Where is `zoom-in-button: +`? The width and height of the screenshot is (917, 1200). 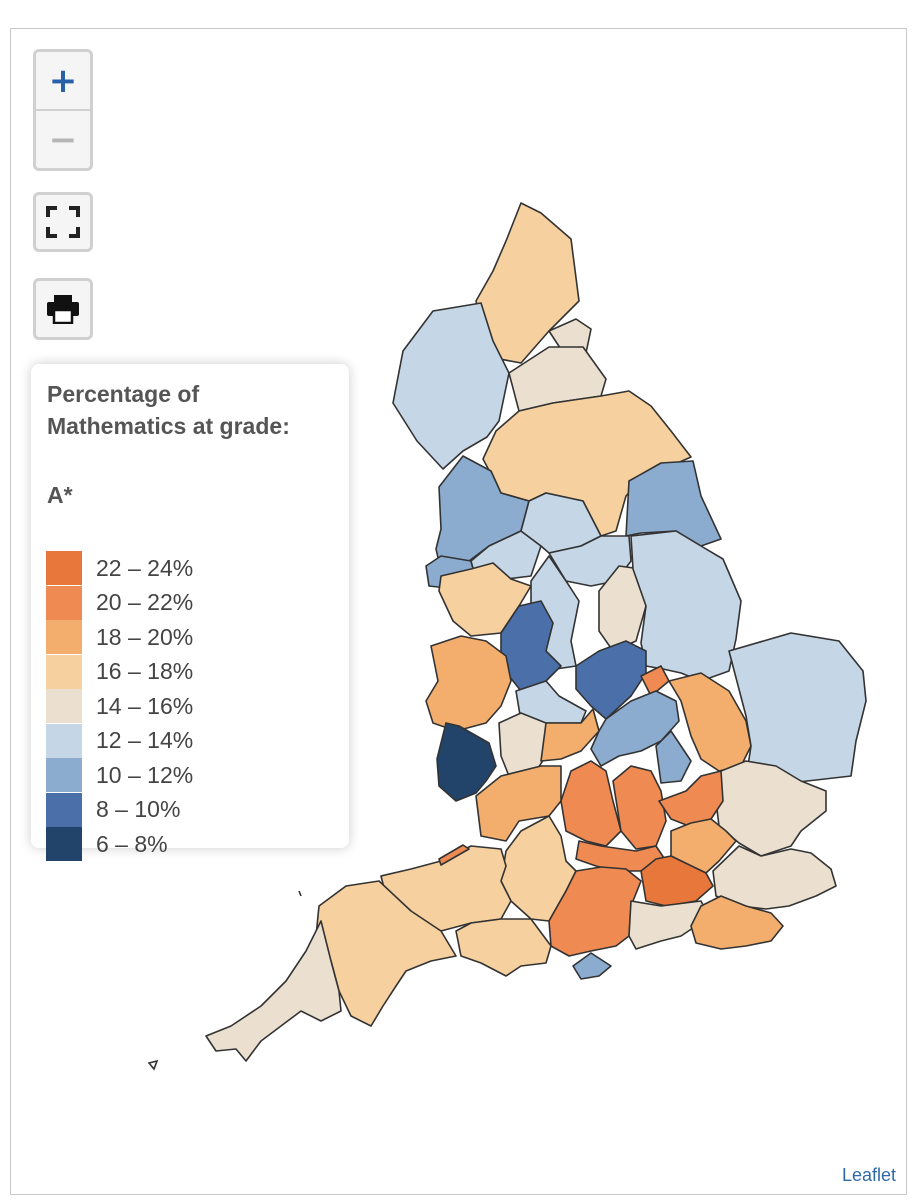
zoom-in-button: + is located at coordinates (63, 81).